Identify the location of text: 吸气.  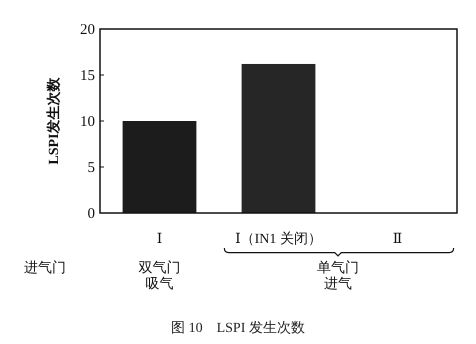
(160, 284).